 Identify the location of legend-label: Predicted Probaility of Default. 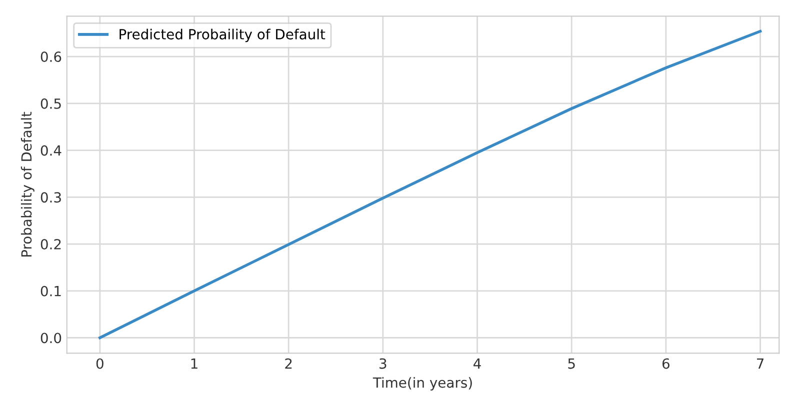
(223, 35).